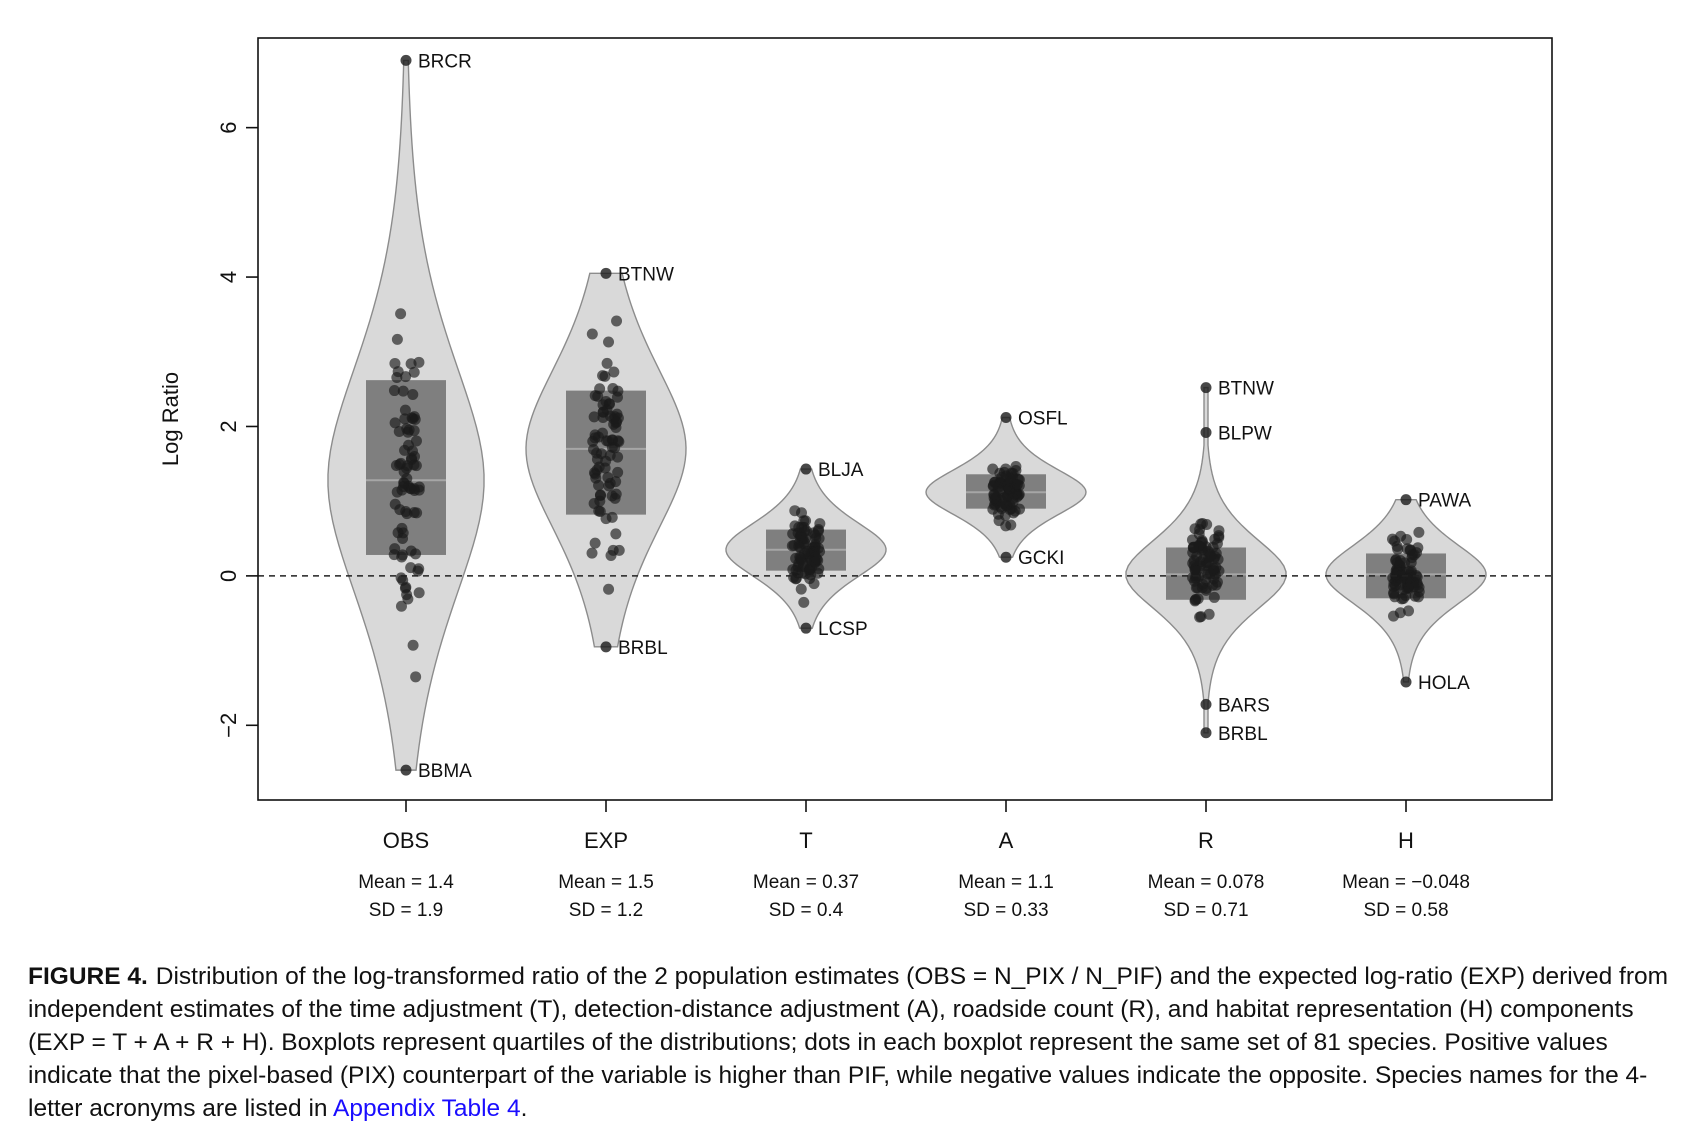 The width and height of the screenshot is (1706, 1144). I want to click on mean-label: Mean = 0.37, so click(806, 882).